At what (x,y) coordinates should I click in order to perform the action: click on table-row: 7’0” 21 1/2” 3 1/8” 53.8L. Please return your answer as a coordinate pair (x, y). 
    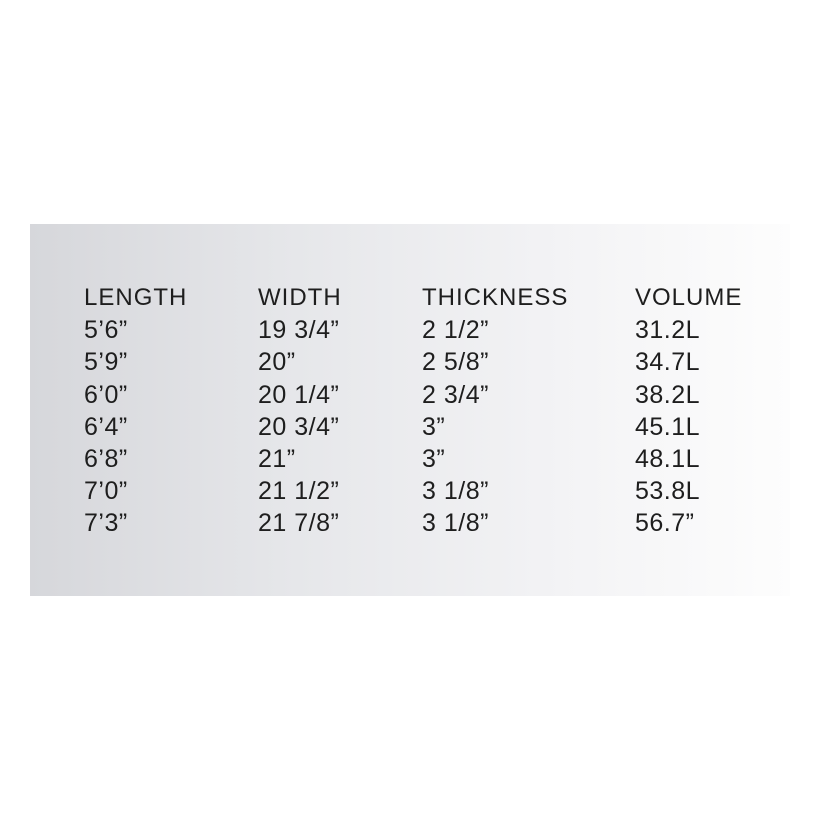
    Looking at the image, I should click on (434, 491).